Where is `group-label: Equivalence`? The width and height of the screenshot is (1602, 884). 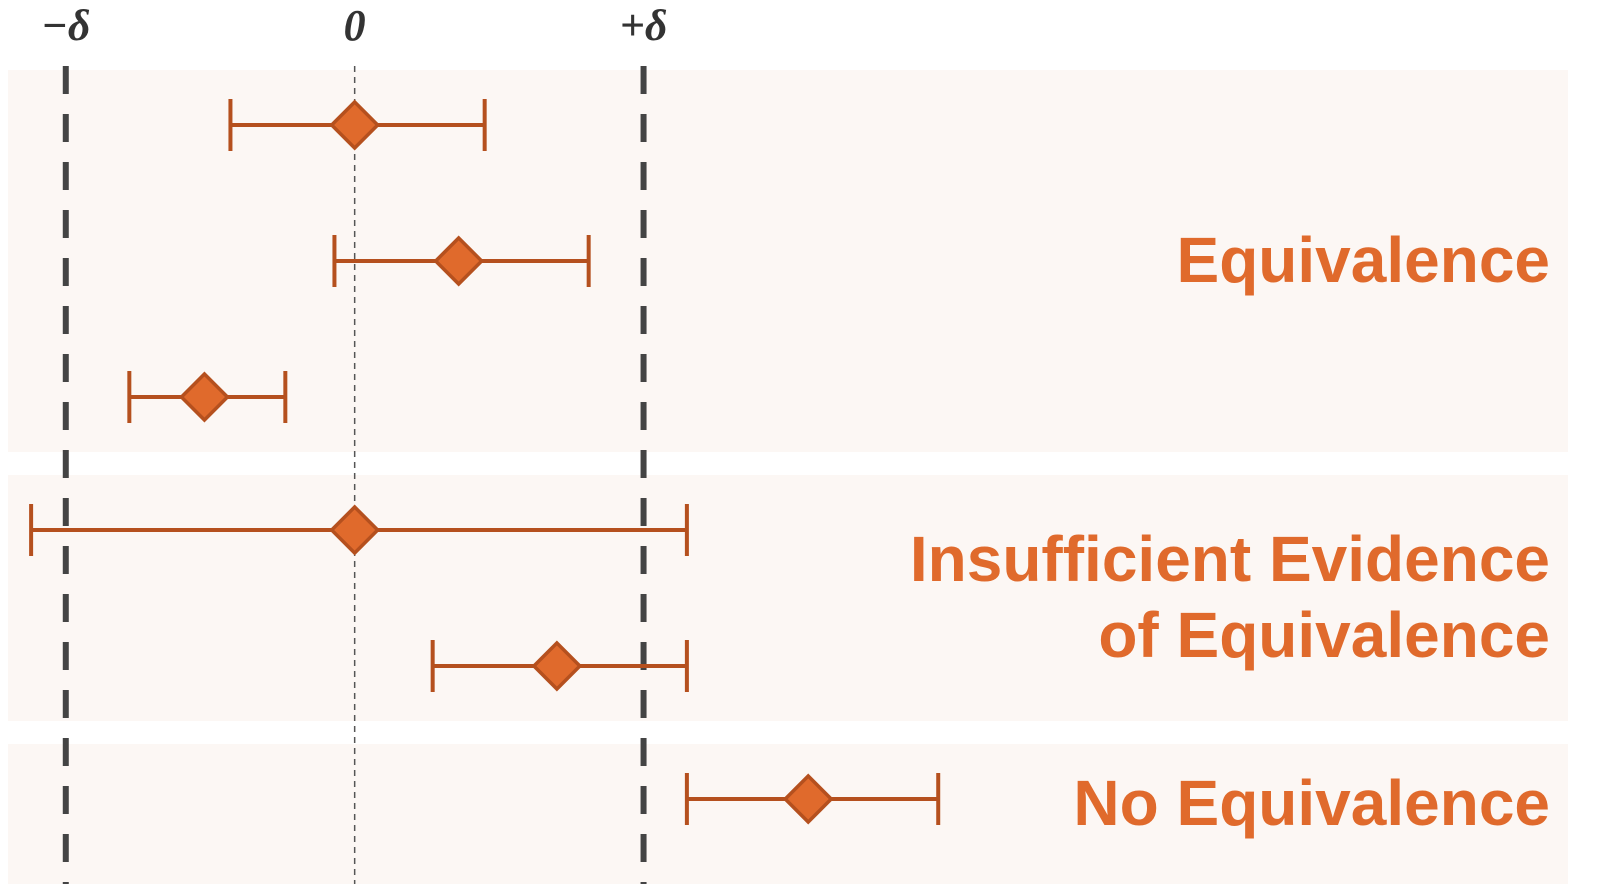
group-label: Equivalence is located at coordinates (1364, 260).